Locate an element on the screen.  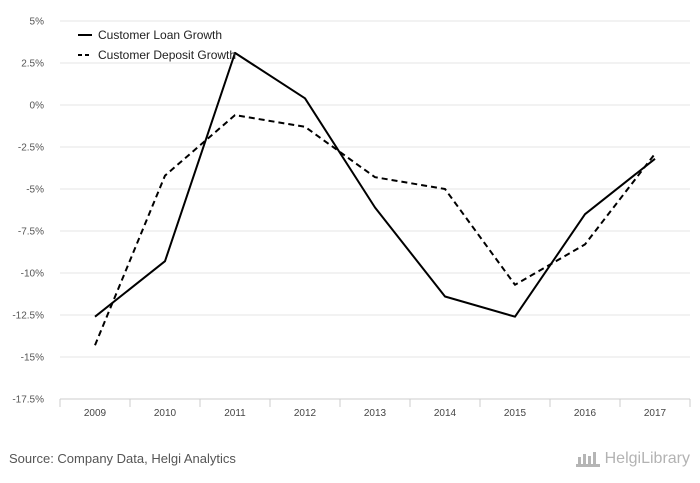
y-tick-label: -7.5% is located at coordinates (31, 232).